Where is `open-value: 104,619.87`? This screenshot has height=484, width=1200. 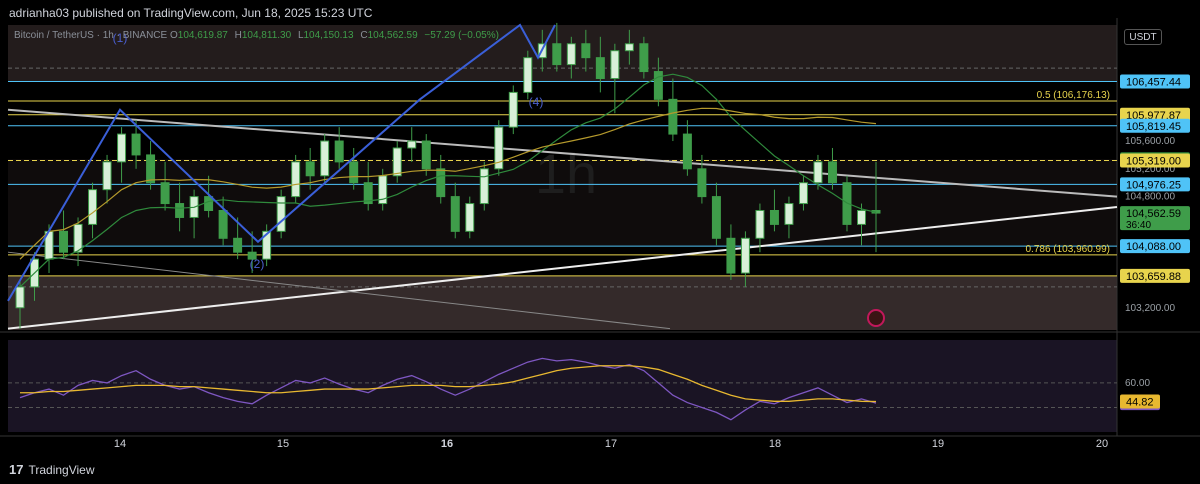
open-value: 104,619.87 is located at coordinates (202, 35).